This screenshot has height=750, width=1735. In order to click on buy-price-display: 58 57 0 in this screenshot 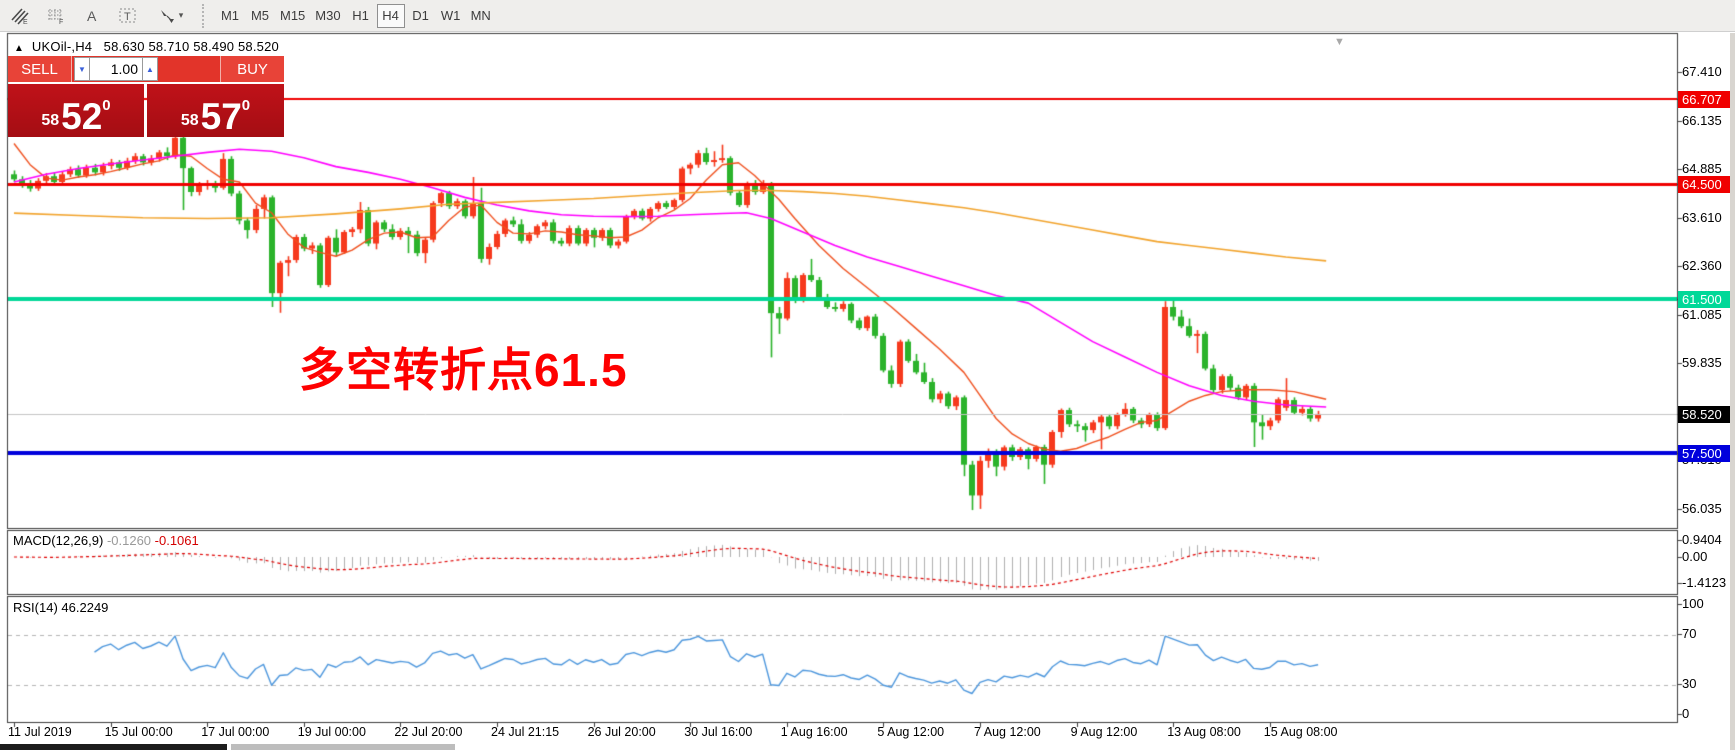, I will do `click(215, 110)`.